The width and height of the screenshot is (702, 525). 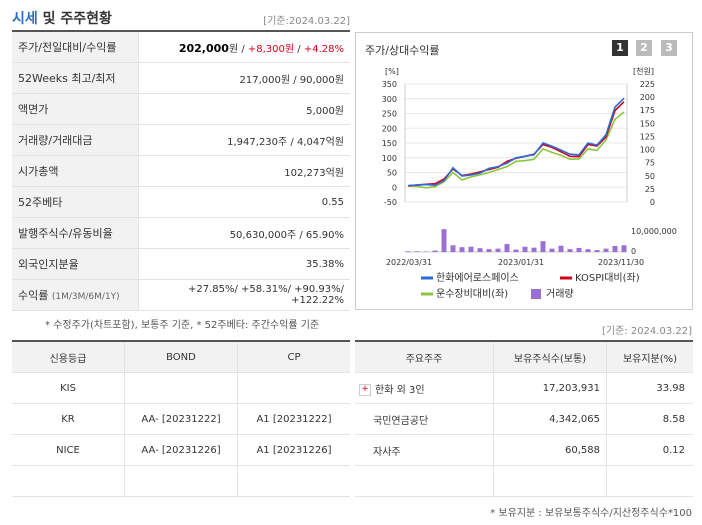 What do you see at coordinates (424, 419) in the screenshot?
I see `holder-name: 국민연금공단` at bounding box center [424, 419].